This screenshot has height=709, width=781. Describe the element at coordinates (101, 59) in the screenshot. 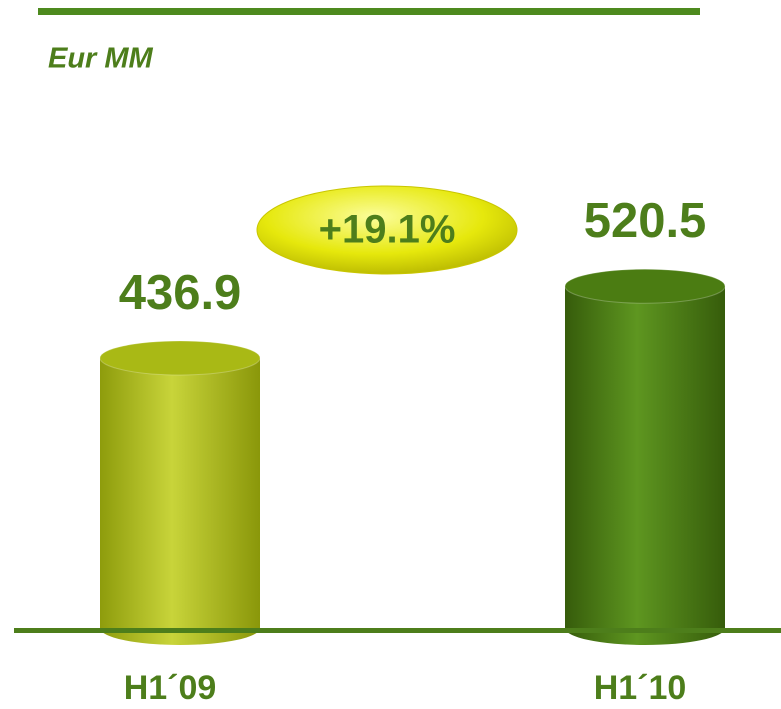

I see `subtitle: Eur MM` at that location.